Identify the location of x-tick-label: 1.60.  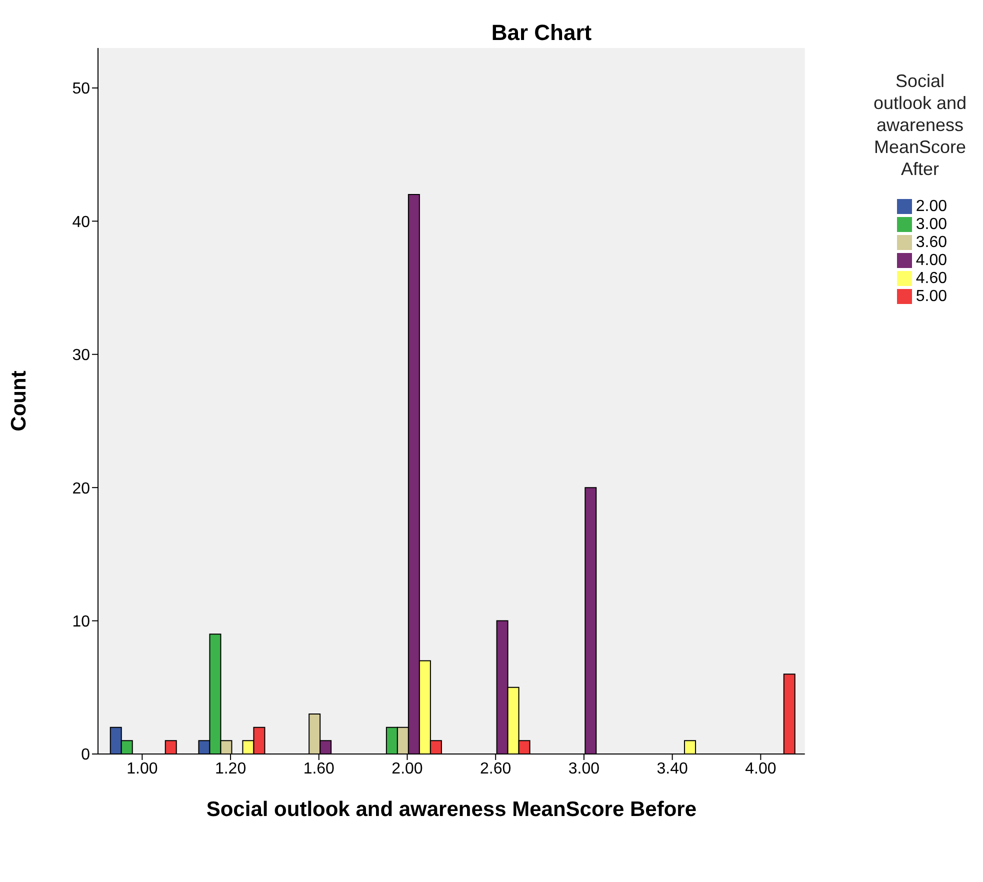
(319, 769).